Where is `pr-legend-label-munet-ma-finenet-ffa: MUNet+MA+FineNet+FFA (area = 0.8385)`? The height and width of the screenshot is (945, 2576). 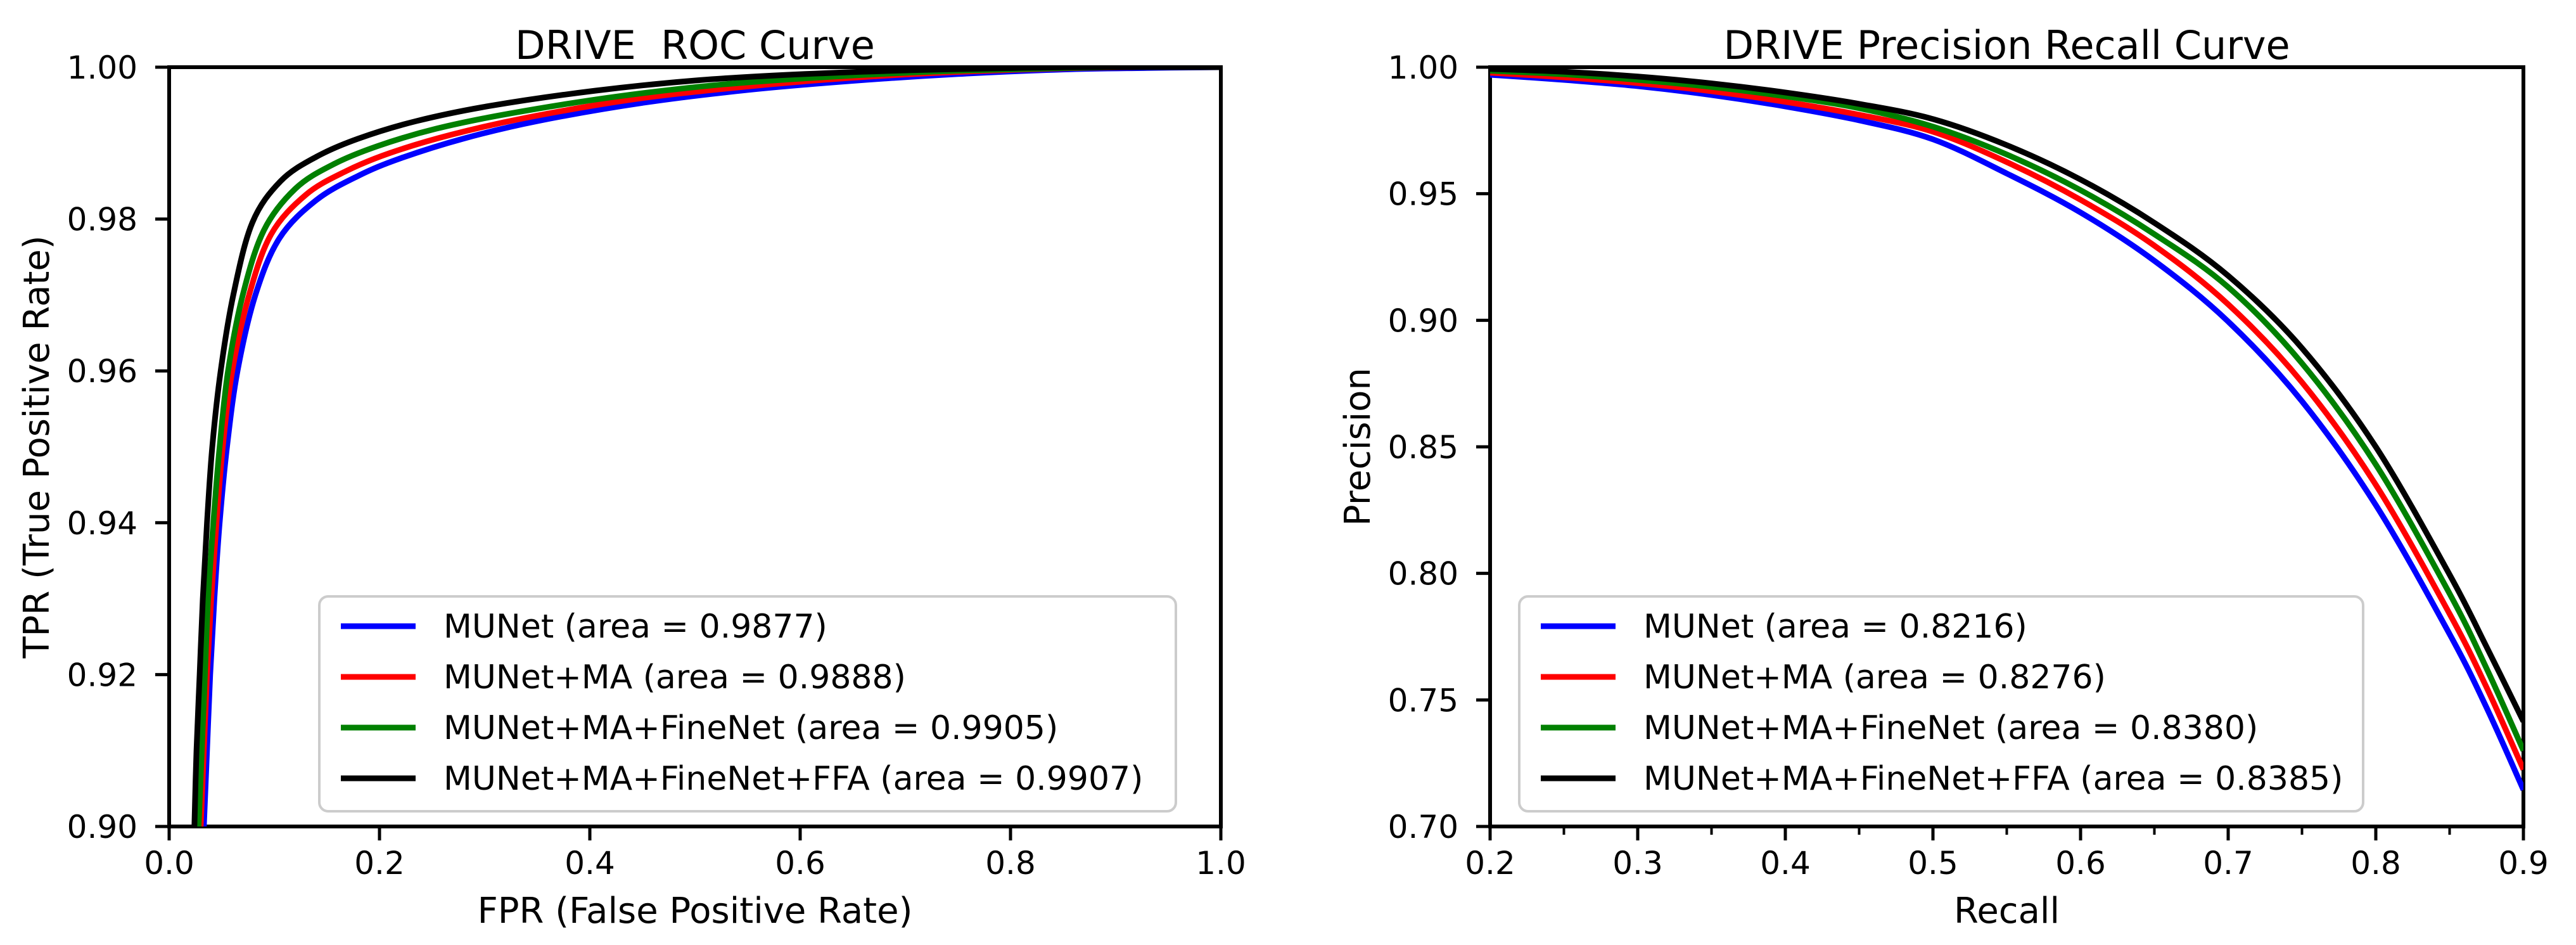
pr-legend-label-munet-ma-finenet-ffa: MUNet+MA+FineNet+FFA (area = 0.8385) is located at coordinates (1993, 779).